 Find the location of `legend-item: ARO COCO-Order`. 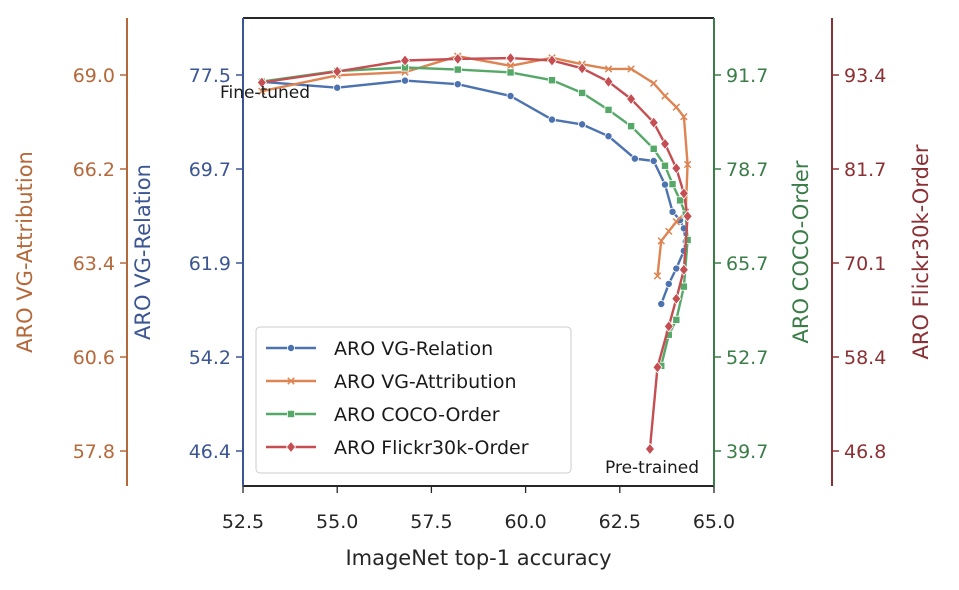

legend-item: ARO COCO-Order is located at coordinates (383, 415).